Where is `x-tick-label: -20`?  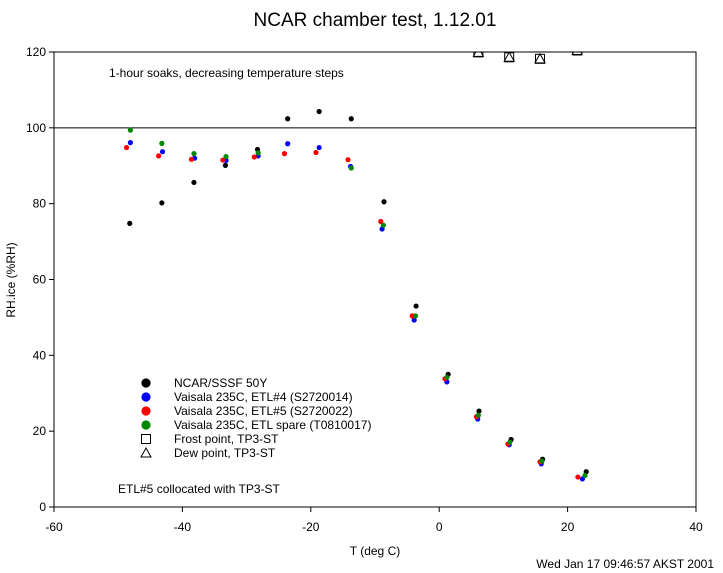
x-tick-label: -20 is located at coordinates (311, 527).